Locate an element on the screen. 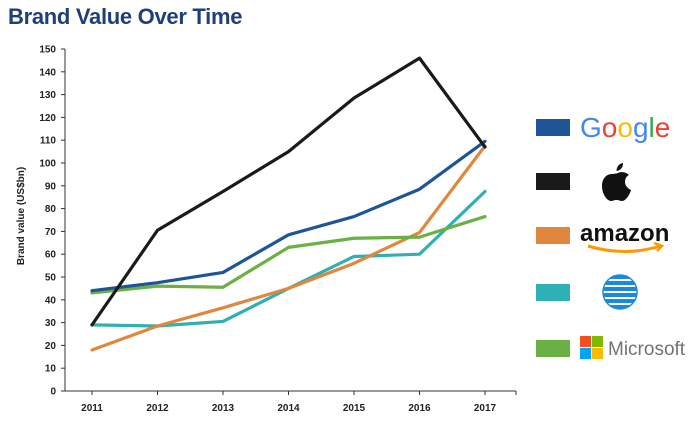 The image size is (700, 424). att-globe-logo is located at coordinates (620, 292).